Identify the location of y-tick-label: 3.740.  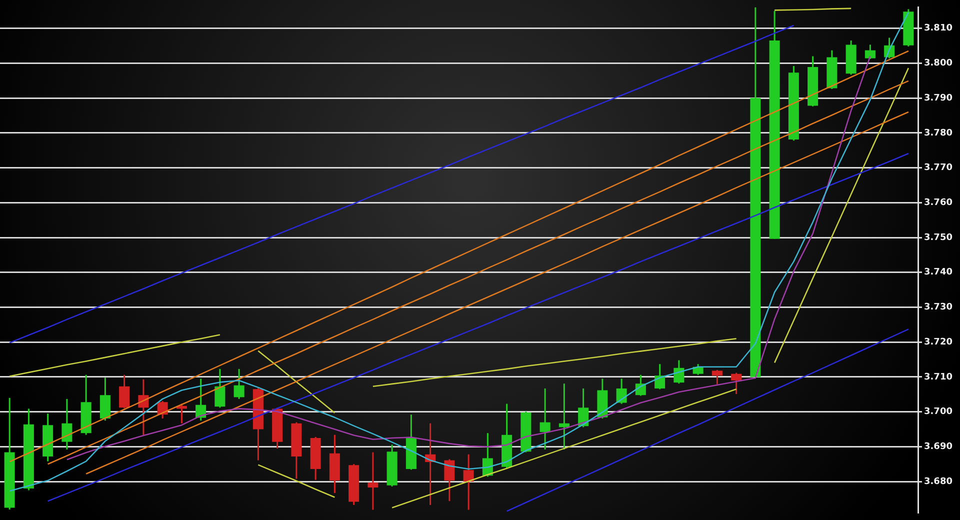
(938, 273).